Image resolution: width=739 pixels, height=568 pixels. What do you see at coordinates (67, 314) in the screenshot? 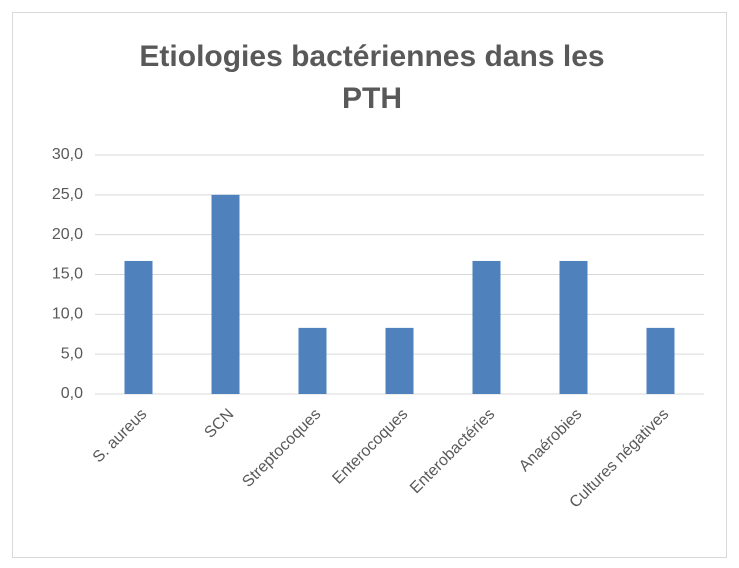
I see `y-tick-label: 10,0` at bounding box center [67, 314].